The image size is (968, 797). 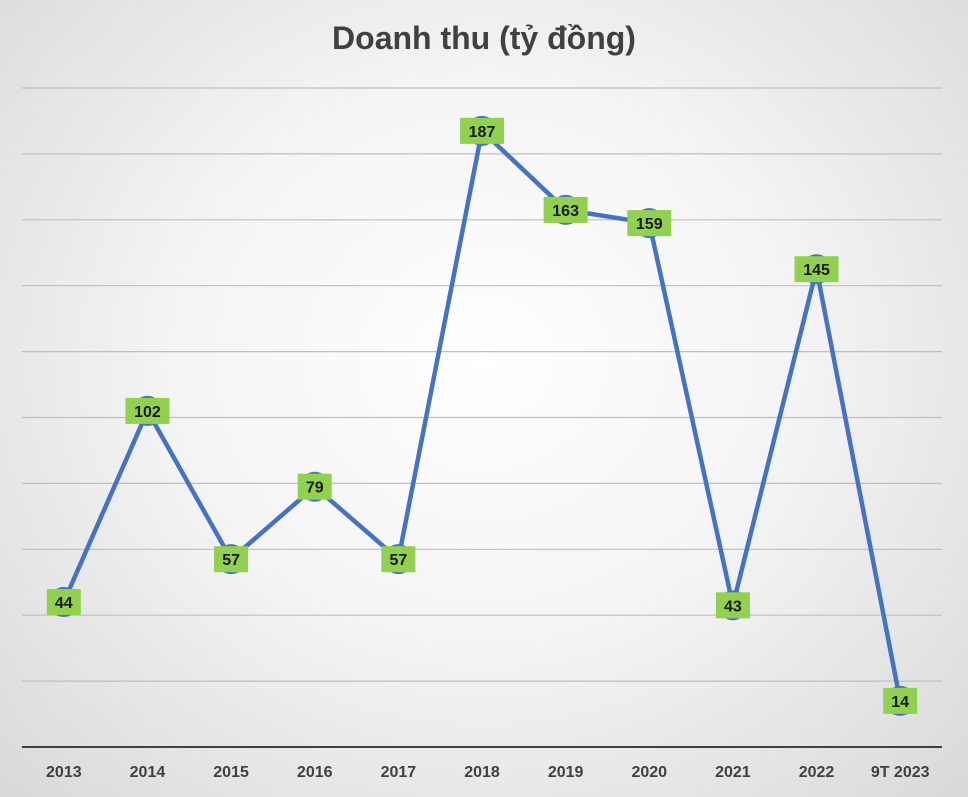 I want to click on data-label: 187, so click(x=482, y=130).